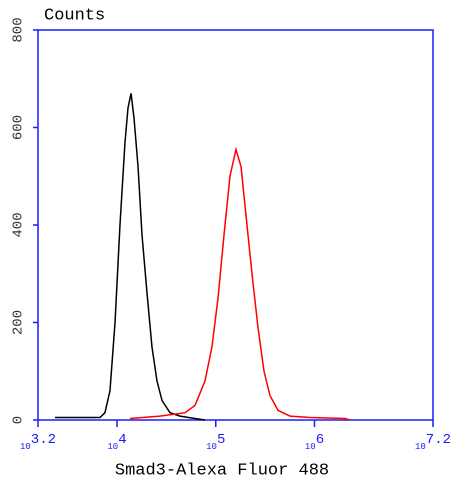  I want to click on x-axis-label: Smad3-Alexa Fluor 488, so click(222, 470).